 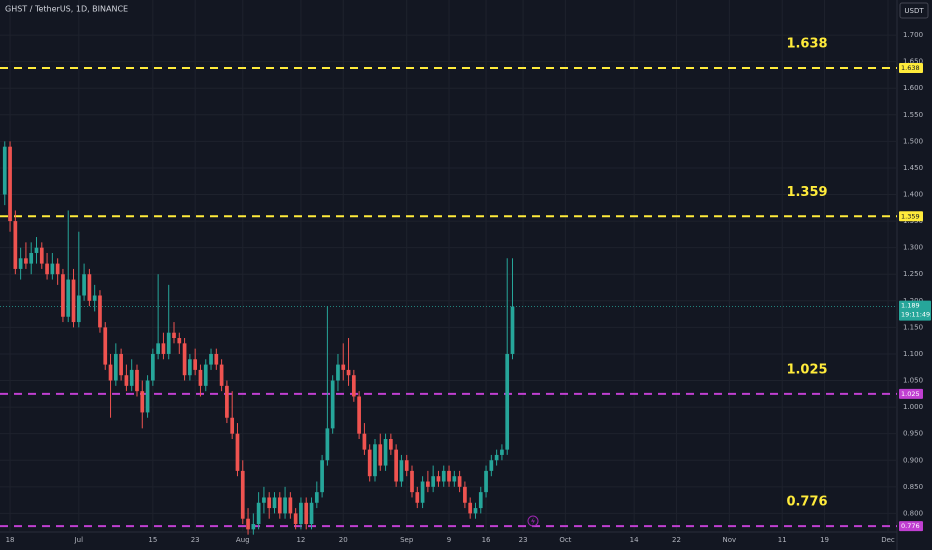 I want to click on price-axis, so click(x=914, y=275).